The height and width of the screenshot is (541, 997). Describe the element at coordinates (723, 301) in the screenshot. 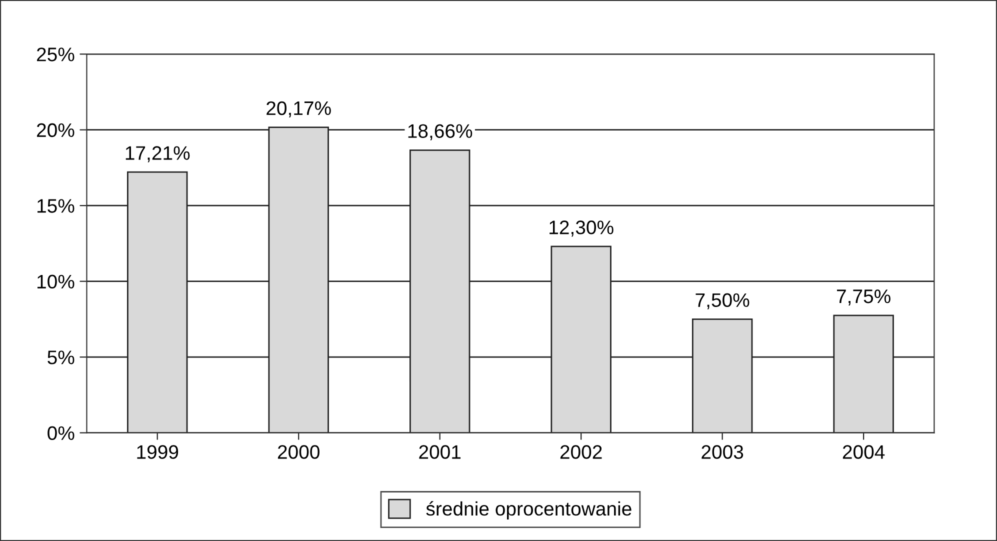

I see `data-label: 7,50%` at that location.